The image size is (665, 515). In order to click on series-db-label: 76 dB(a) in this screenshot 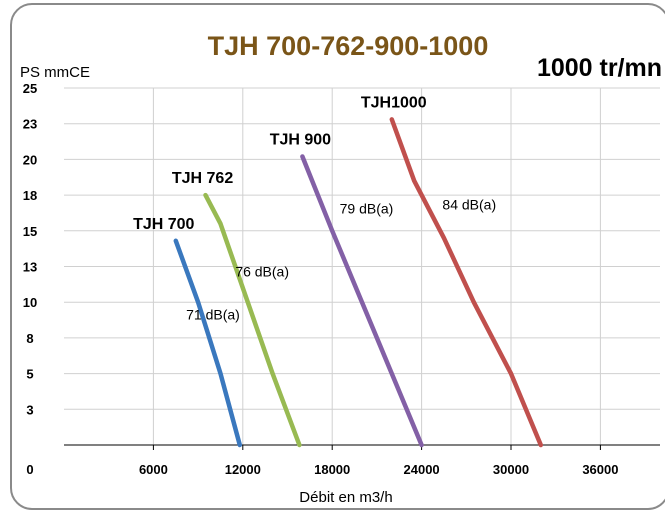, I will do `click(262, 271)`.